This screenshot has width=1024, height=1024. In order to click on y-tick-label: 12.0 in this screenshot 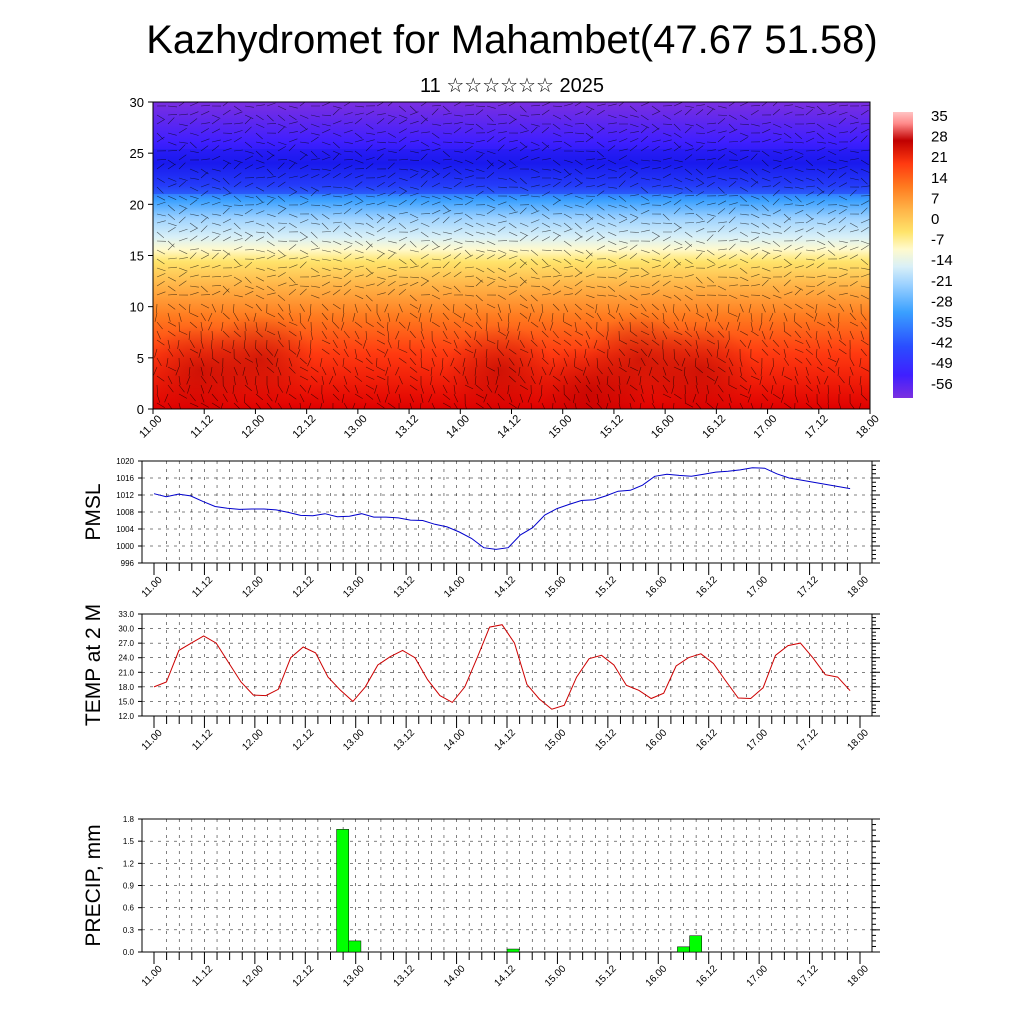, I will do `click(126, 716)`.